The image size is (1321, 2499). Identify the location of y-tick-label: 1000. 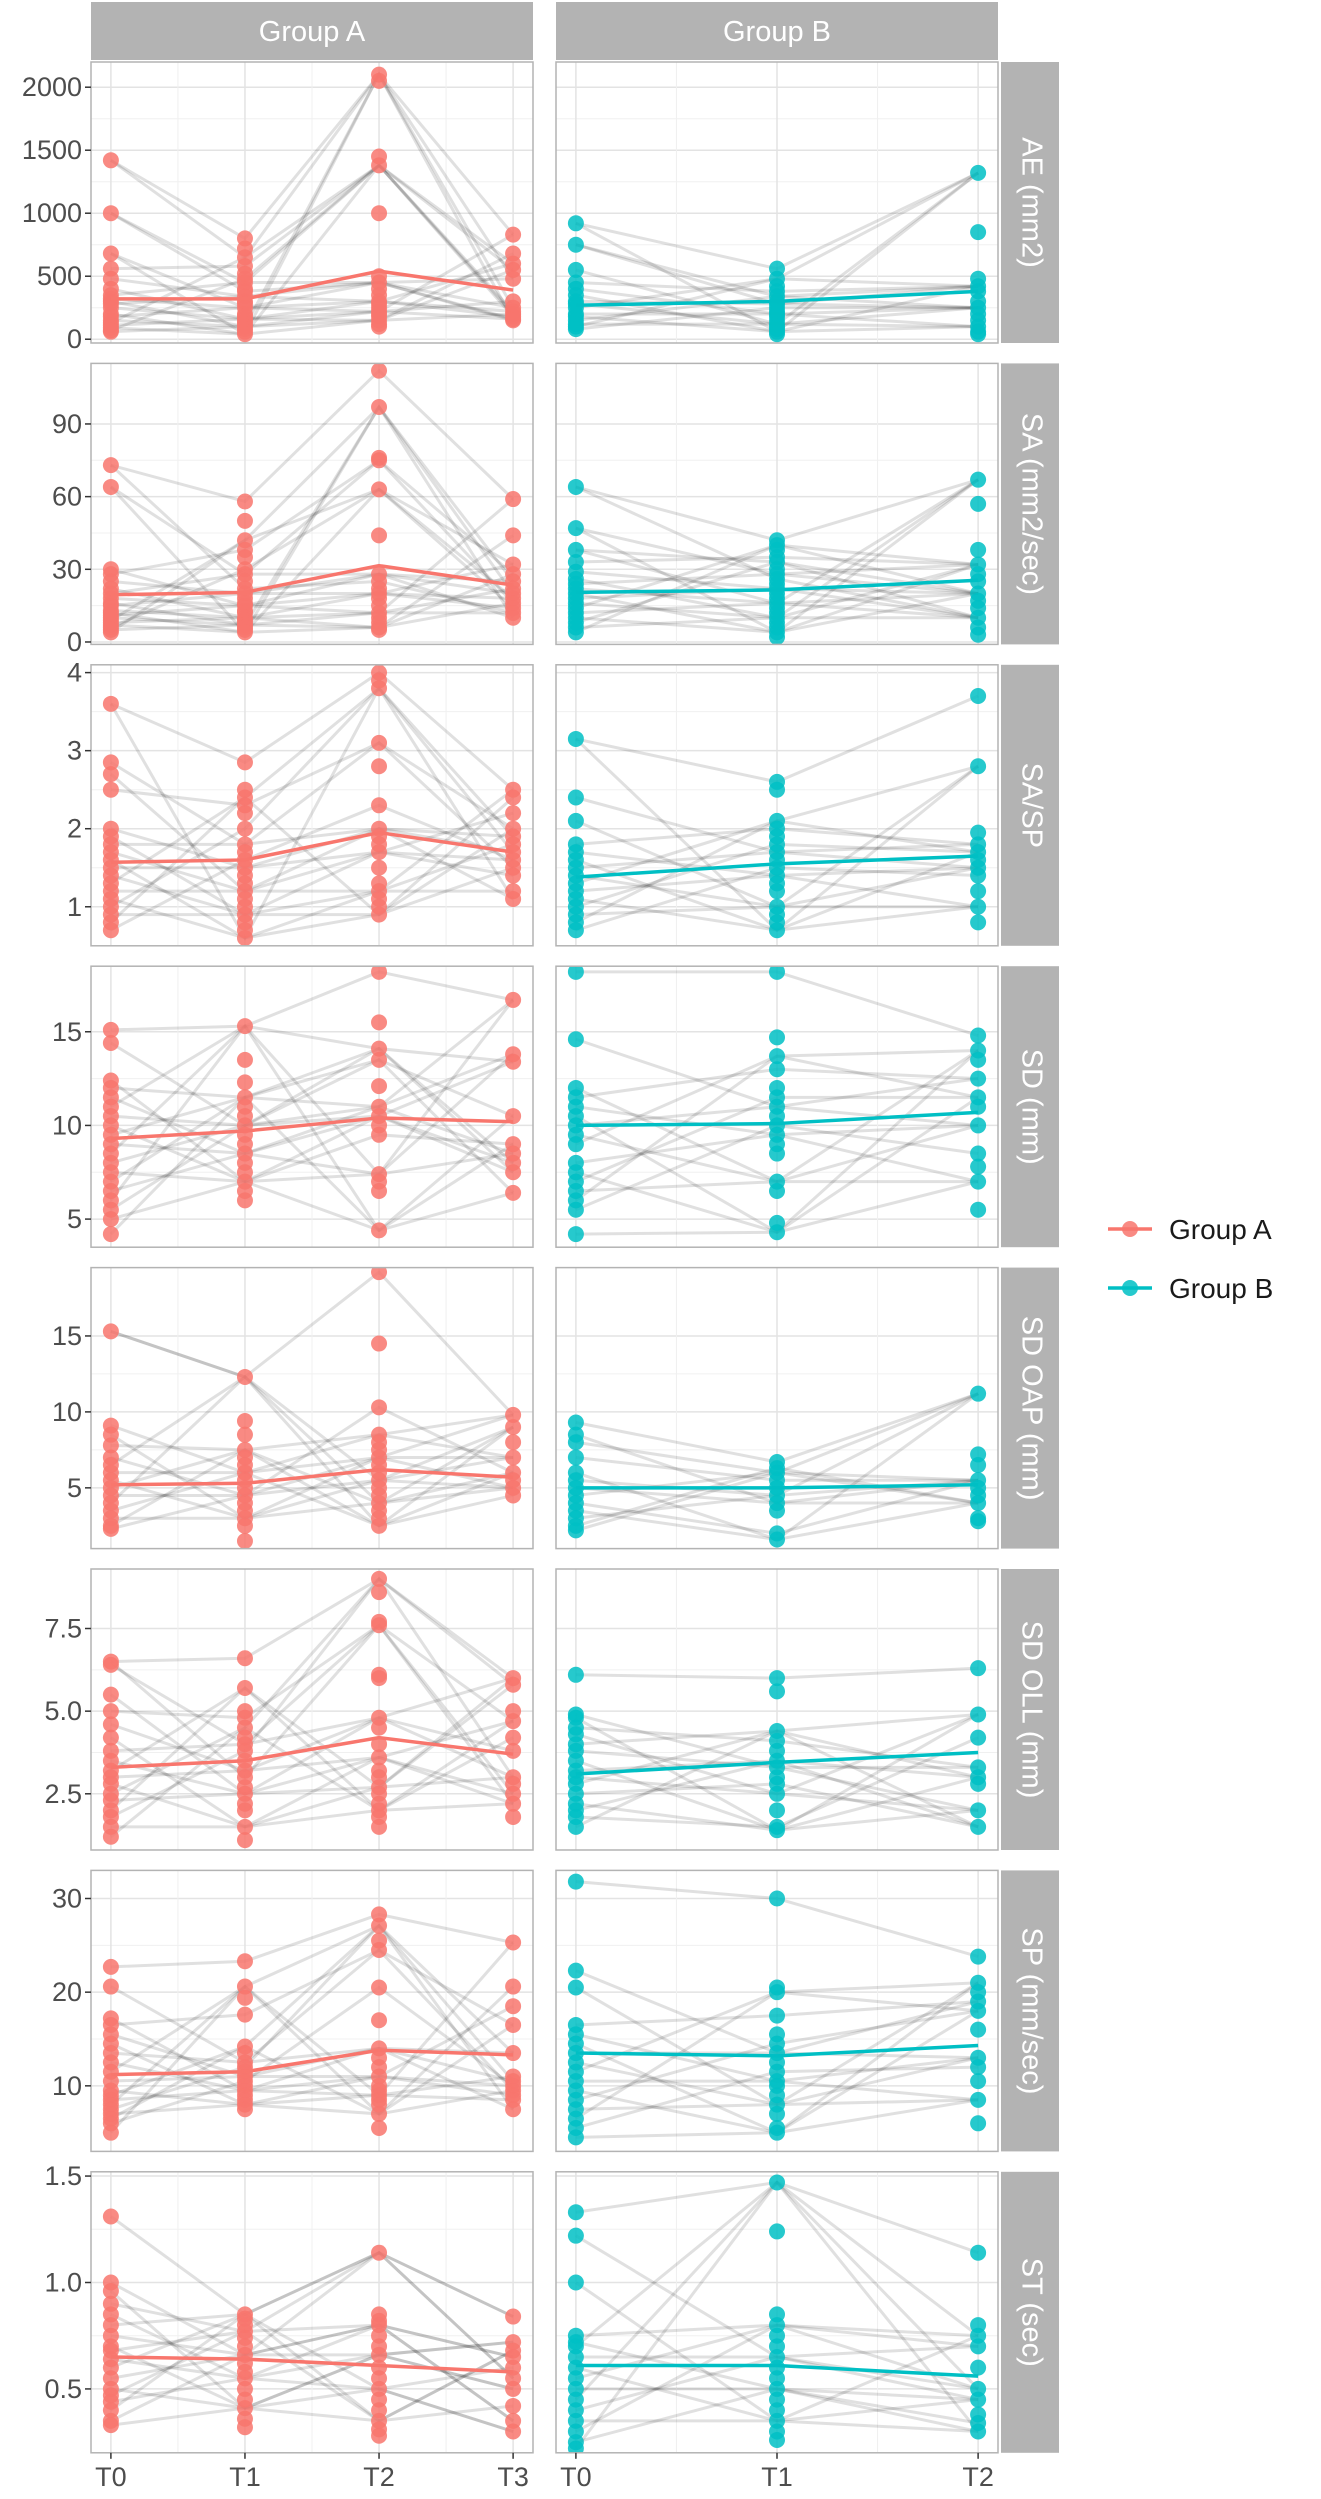
(52, 213).